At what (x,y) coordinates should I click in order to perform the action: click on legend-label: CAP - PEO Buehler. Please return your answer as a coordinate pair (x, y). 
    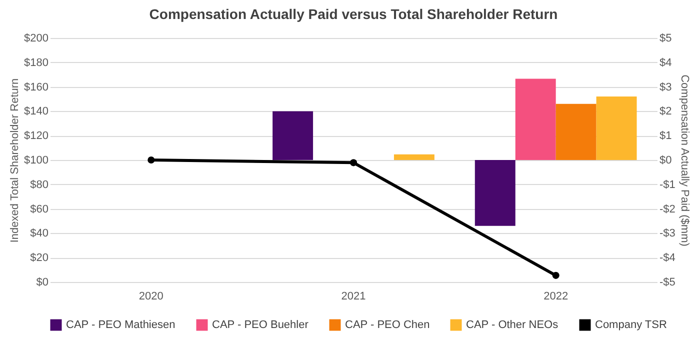
    Looking at the image, I should click on (260, 325).